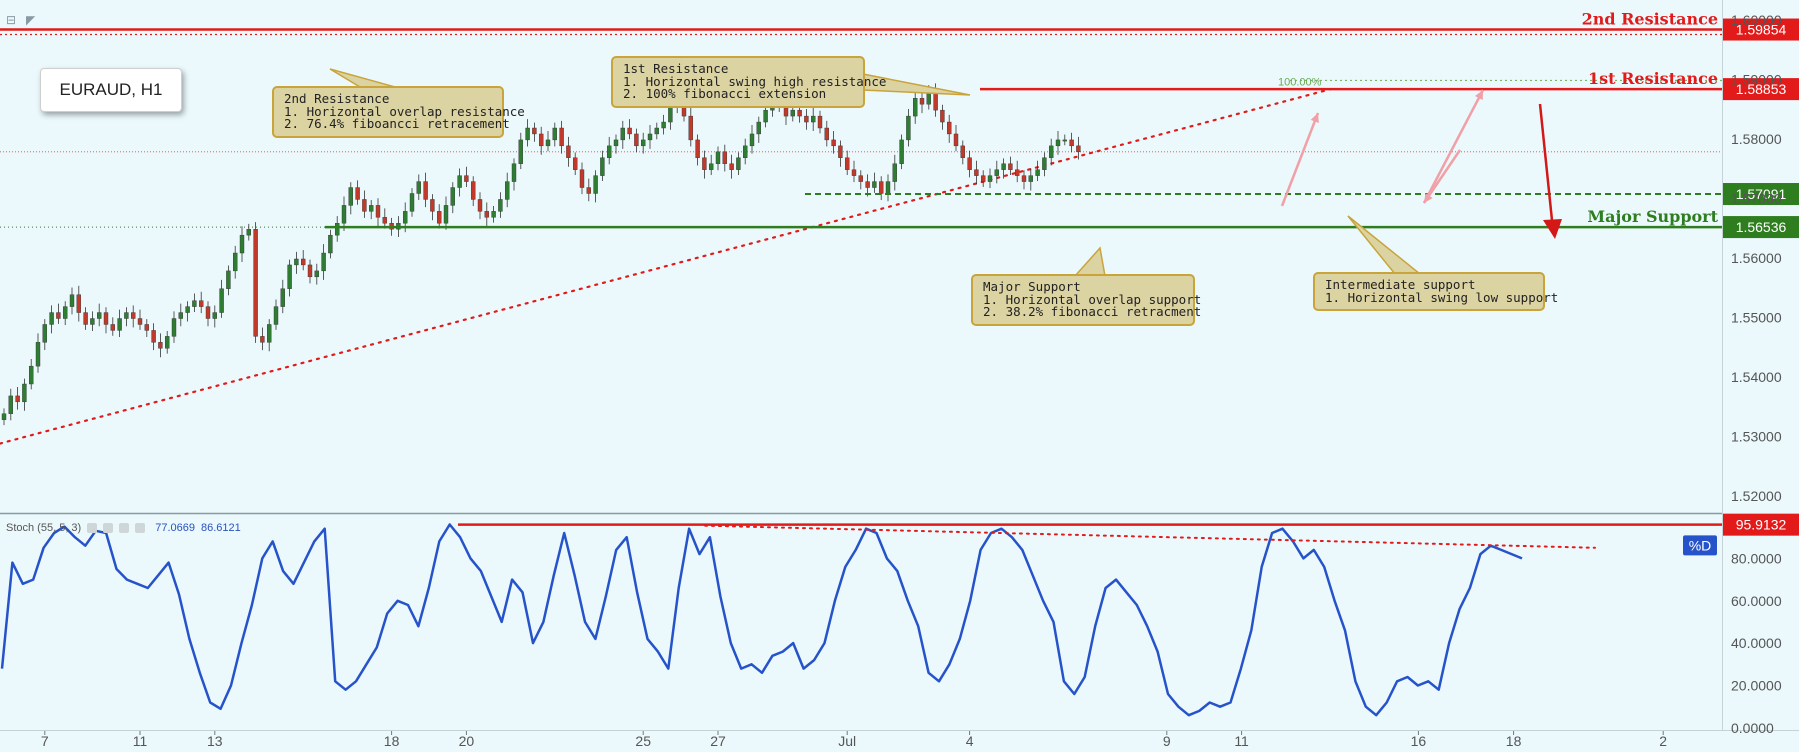  Describe the element at coordinates (31, 20) in the screenshot. I see `corner-flag-icon: ◤` at that location.